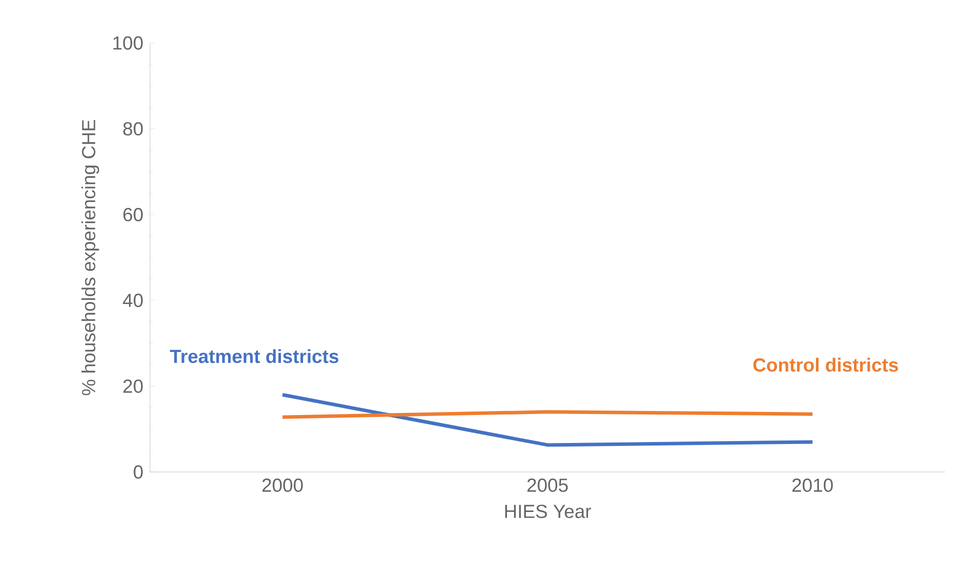 The height and width of the screenshot is (582, 974). Describe the element at coordinates (133, 129) in the screenshot. I see `y-tick-label: 80` at that location.